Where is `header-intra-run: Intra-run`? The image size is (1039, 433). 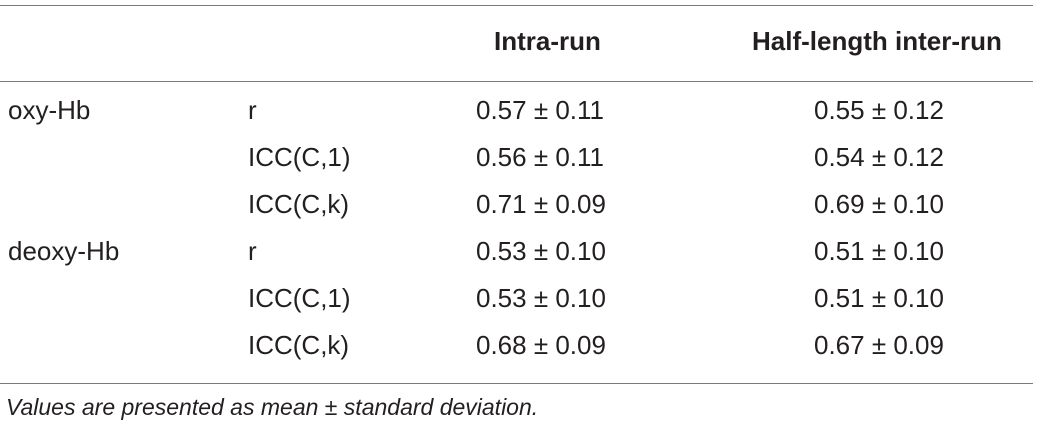
header-intra-run: Intra-run is located at coordinates (547, 41).